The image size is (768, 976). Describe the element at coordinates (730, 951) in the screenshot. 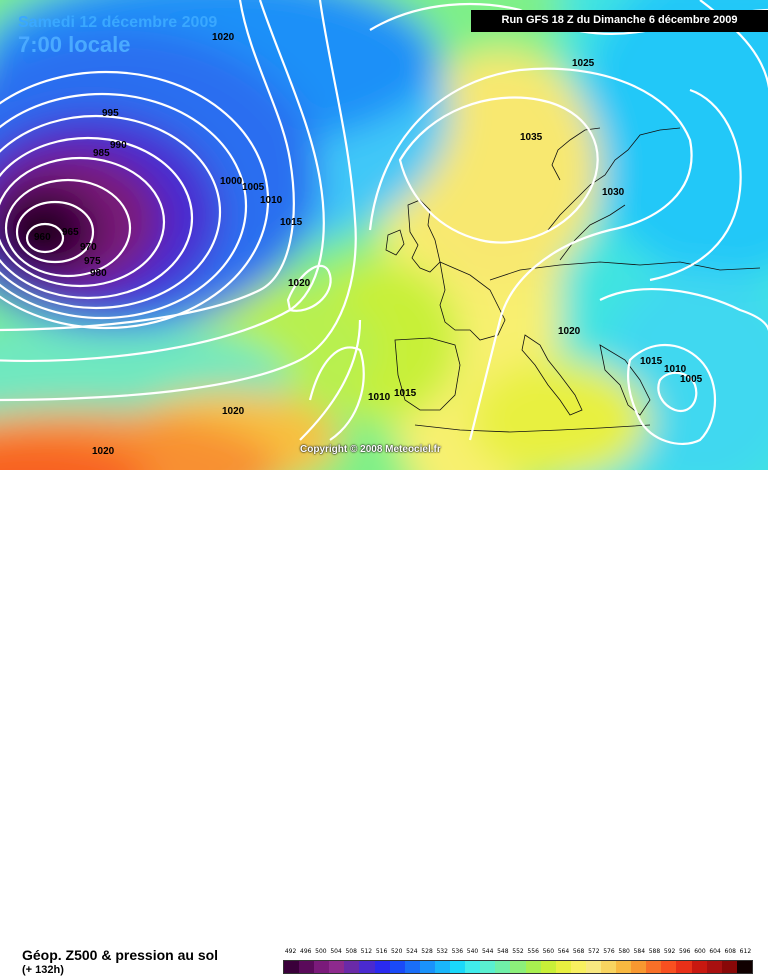

I see `scale-tick-label: 608` at that location.